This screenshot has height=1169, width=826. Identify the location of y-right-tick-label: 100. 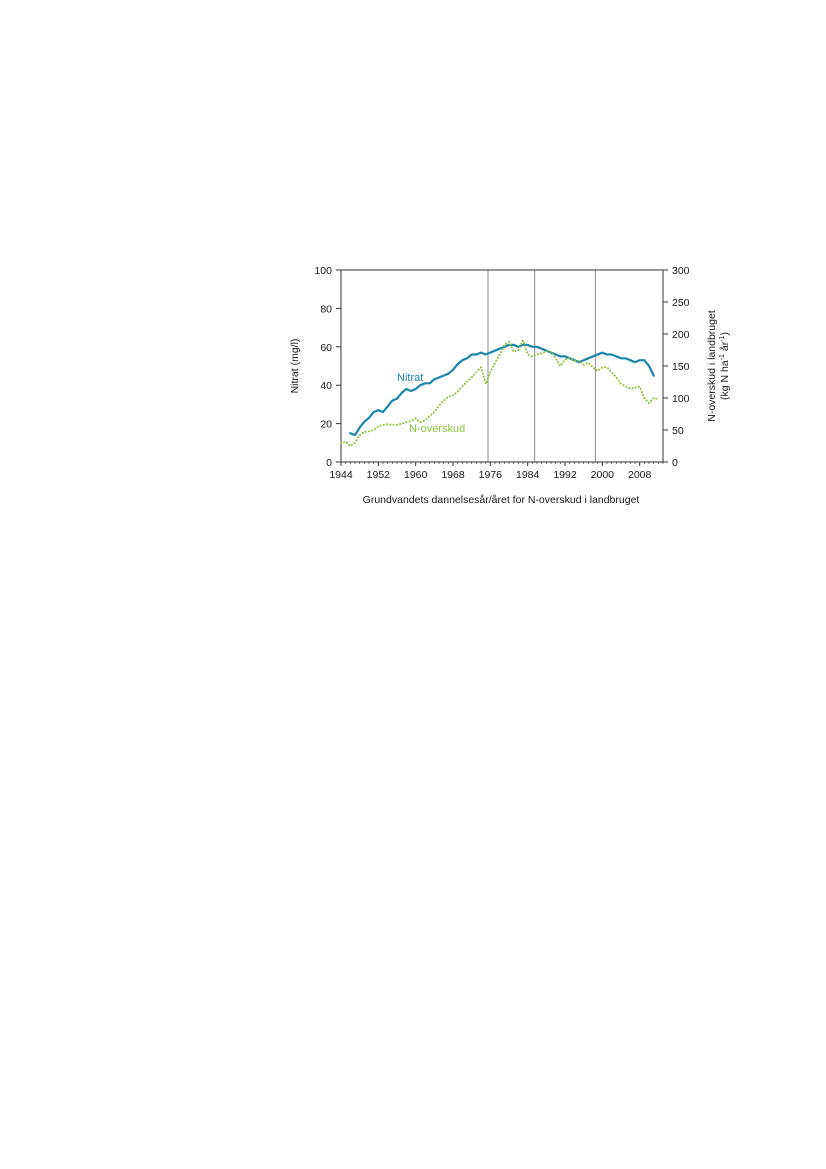
(681, 399).